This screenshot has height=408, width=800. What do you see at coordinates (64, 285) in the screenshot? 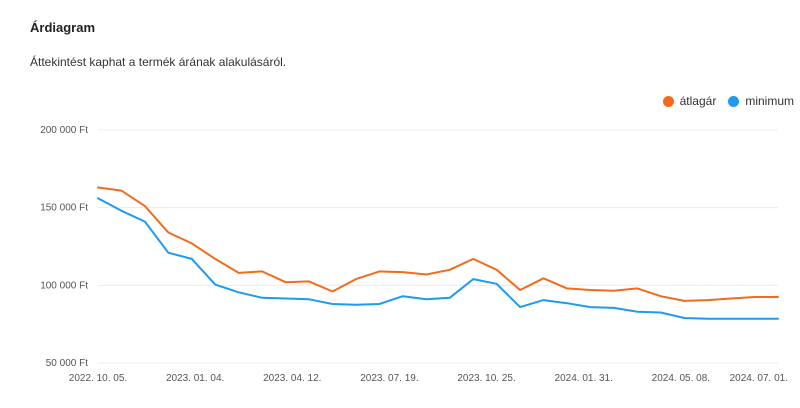
I see `y-tick-label: 100 000 Ft` at bounding box center [64, 285].